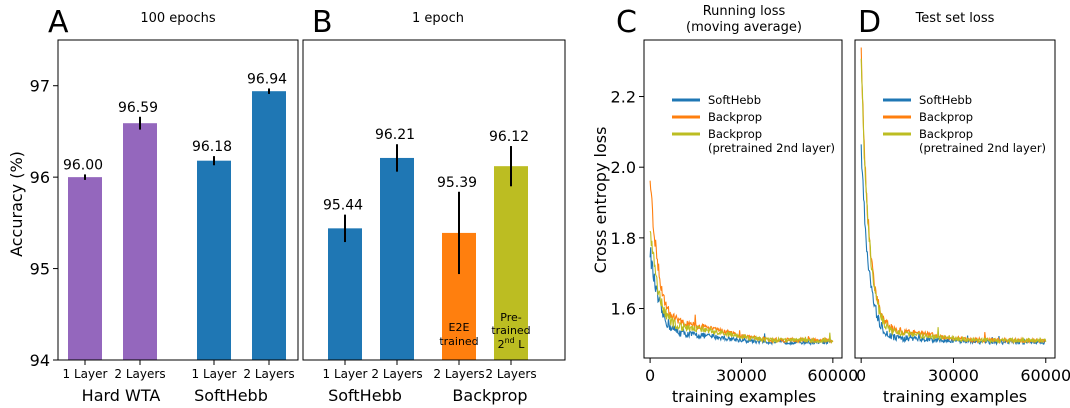 The height and width of the screenshot is (408, 1070). What do you see at coordinates (40, 177) in the screenshot?
I see `y-tick-label: 96` at bounding box center [40, 177].